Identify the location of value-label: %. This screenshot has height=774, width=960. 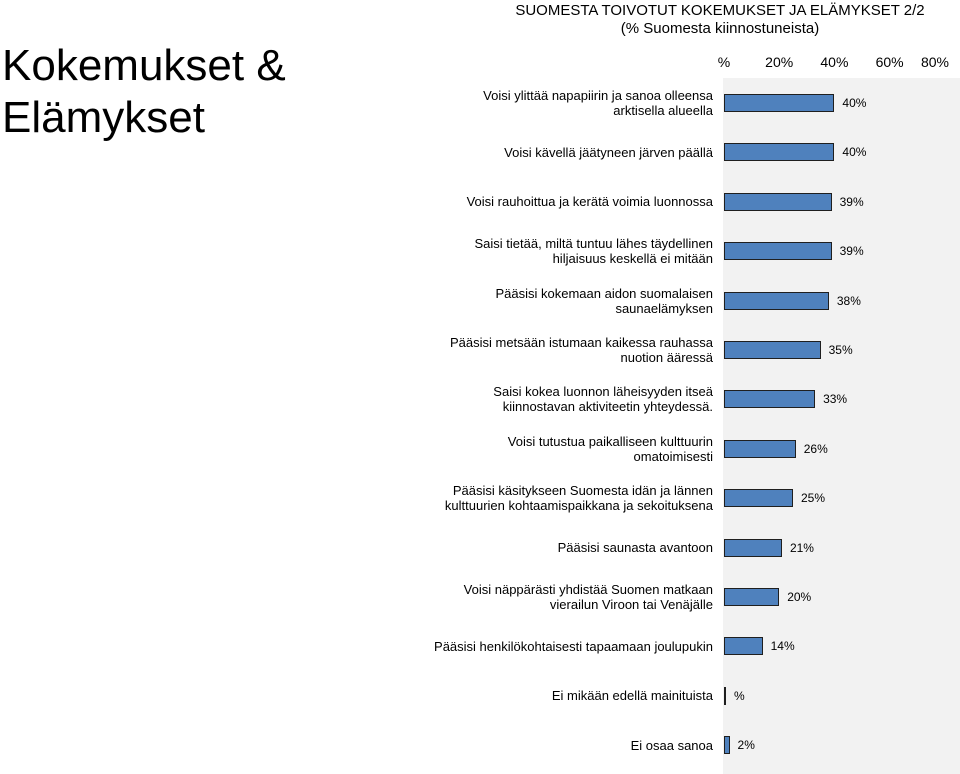
(739, 695).